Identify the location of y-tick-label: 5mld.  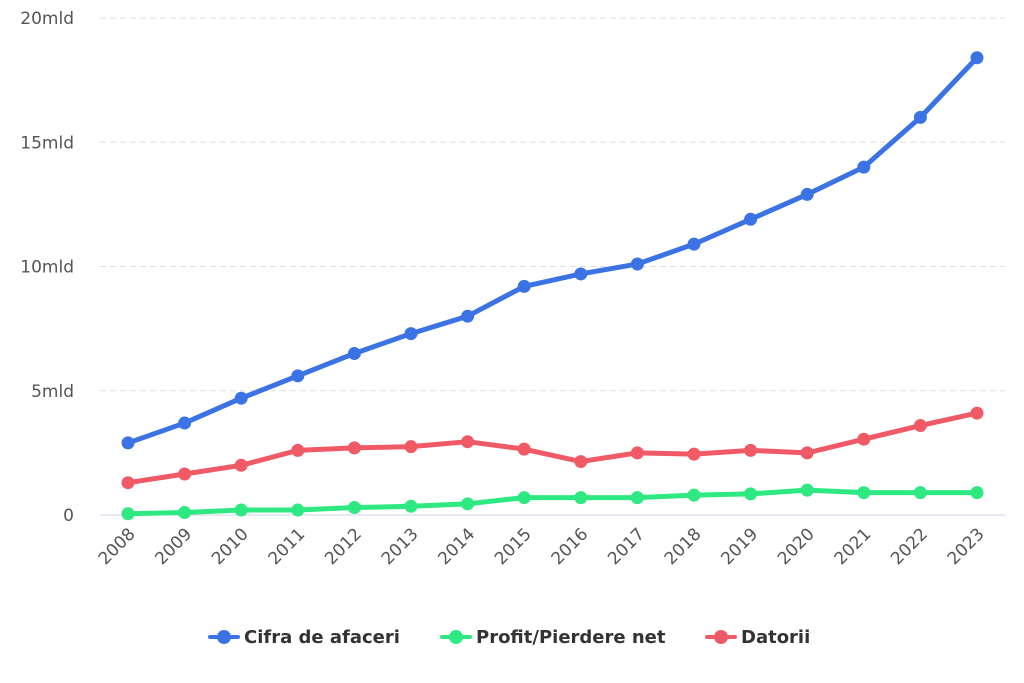
(52, 392).